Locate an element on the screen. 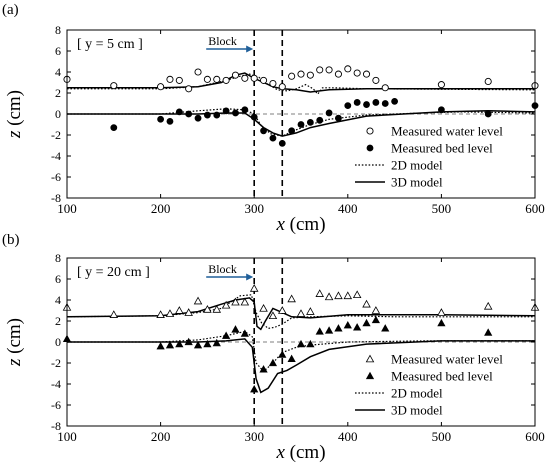  series-line-3d-model-bed is located at coordinates (301, 123).